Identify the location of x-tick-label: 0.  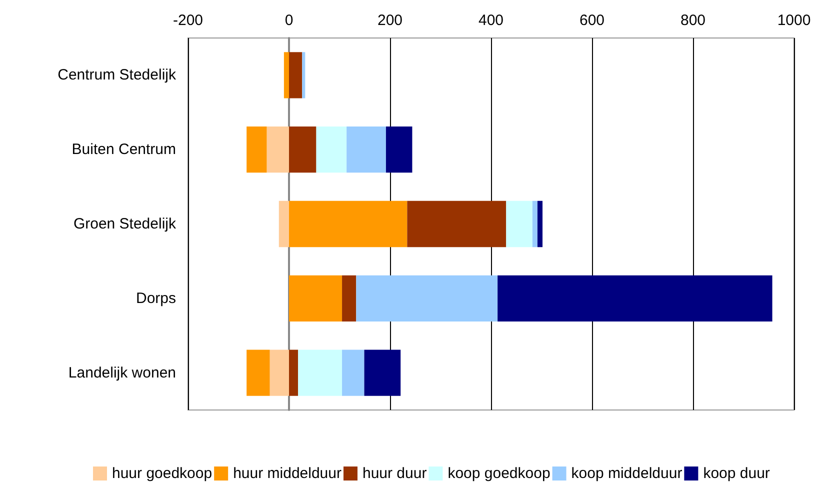
(289, 20).